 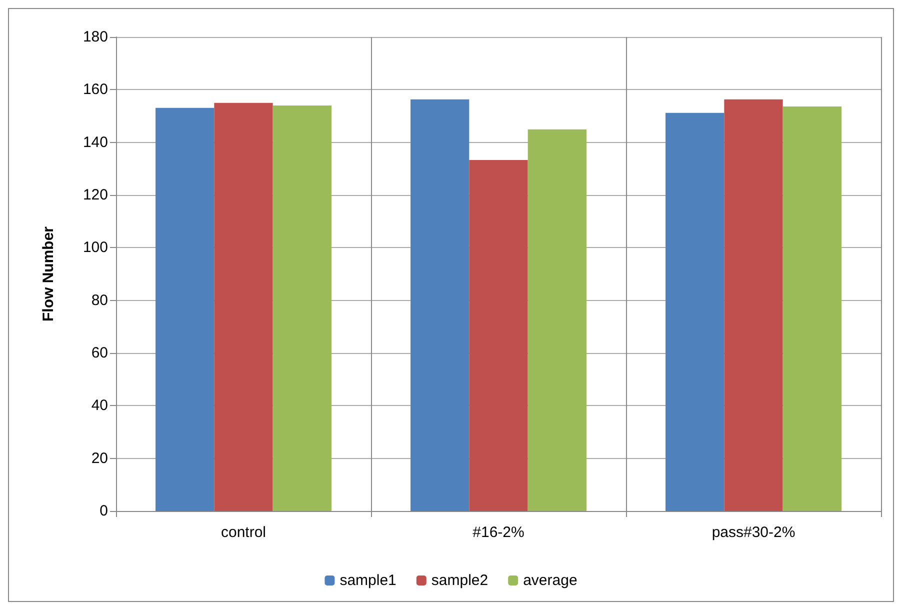 I want to click on legend-label: sample2, so click(x=459, y=580).